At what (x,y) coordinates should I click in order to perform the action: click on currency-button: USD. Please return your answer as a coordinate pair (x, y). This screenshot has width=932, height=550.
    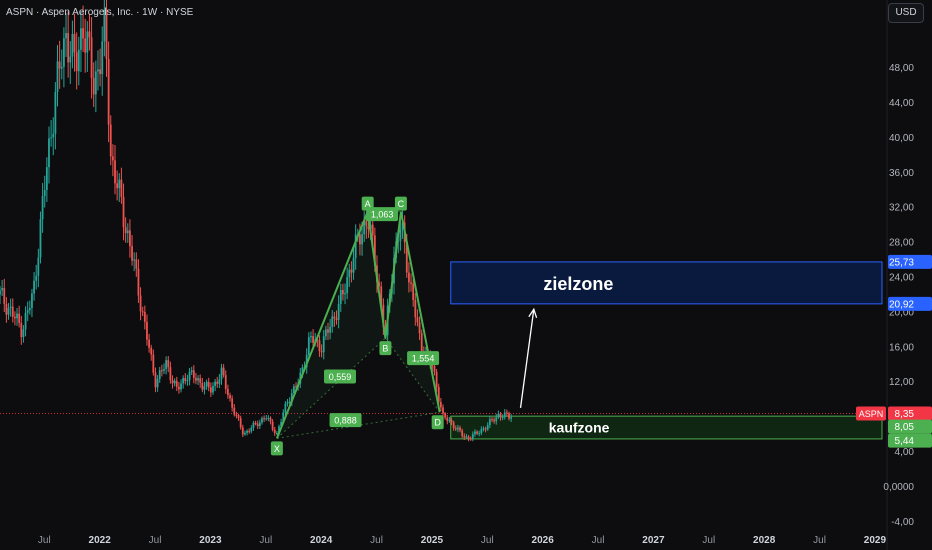
    Looking at the image, I should click on (906, 13).